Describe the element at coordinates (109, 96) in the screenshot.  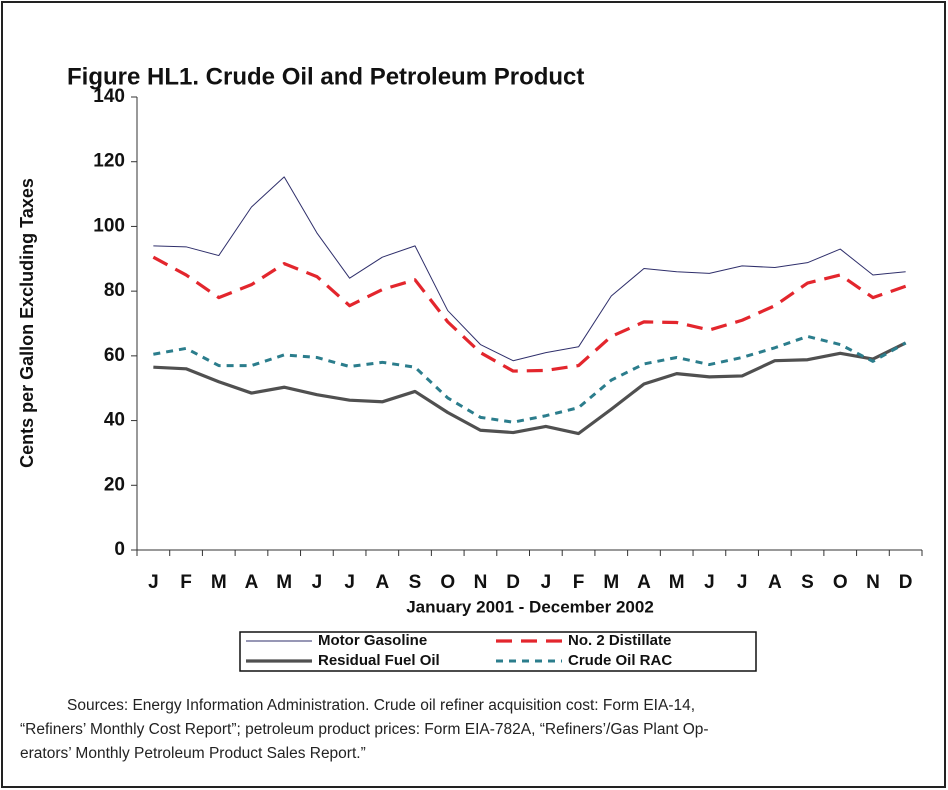
I see `y-tick-label: 140` at that location.